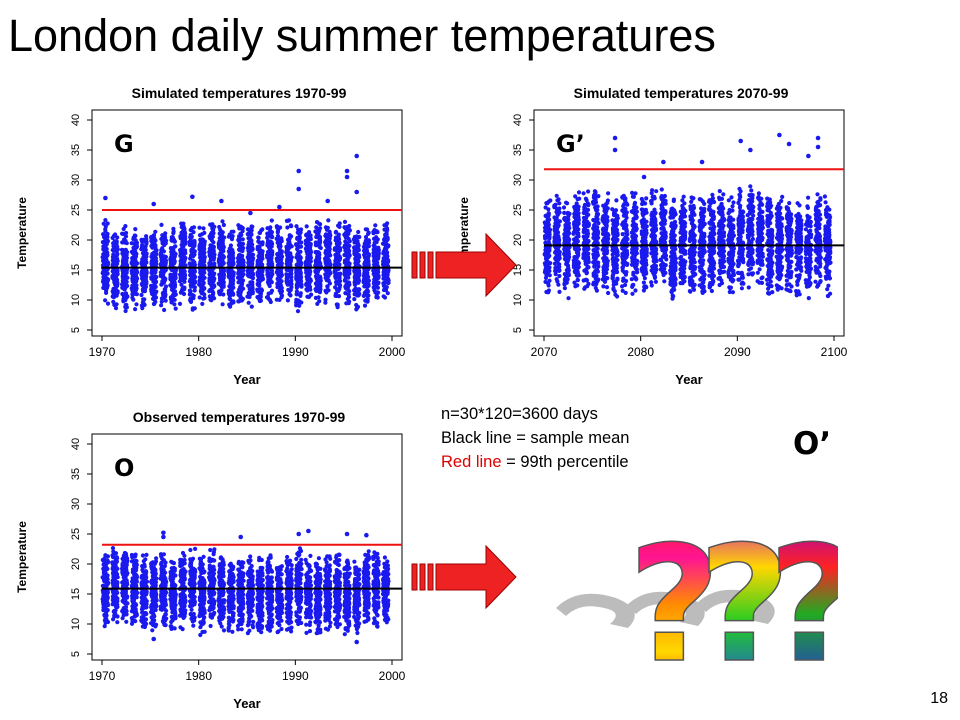 The image size is (960, 720). Describe the element at coordinates (198, 352) in the screenshot. I see `x-tick-label: 1980` at that location.